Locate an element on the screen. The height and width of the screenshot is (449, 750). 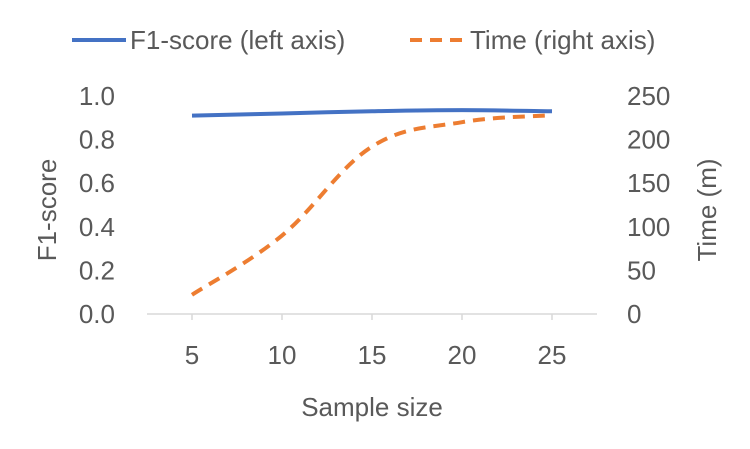
y-right-tick-label: 100 is located at coordinates (648, 227).